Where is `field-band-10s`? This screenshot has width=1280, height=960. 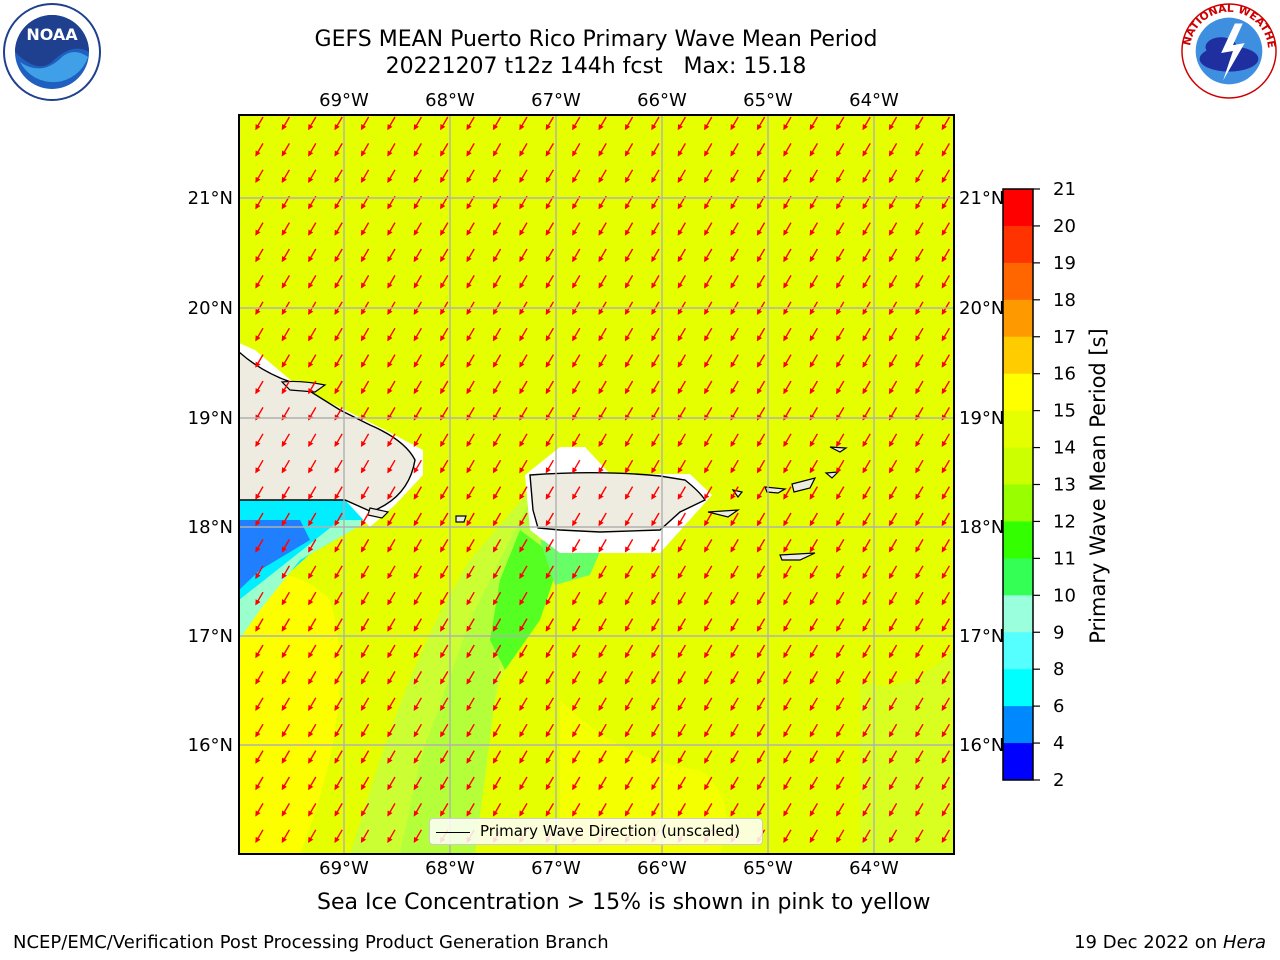 field-band-10s is located at coordinates (304, 580).